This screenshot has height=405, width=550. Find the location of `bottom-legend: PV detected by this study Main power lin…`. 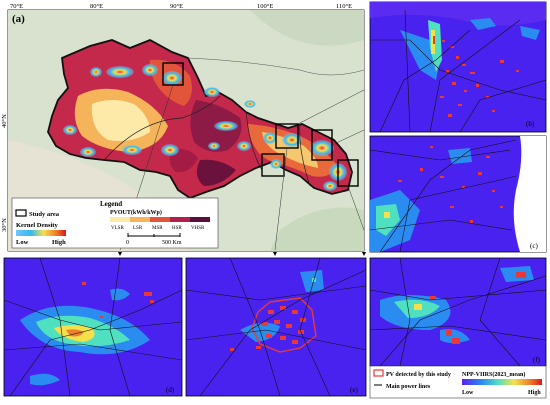

bottom-legend: PV detected by this study Main power lin… is located at coordinates (458, 382).